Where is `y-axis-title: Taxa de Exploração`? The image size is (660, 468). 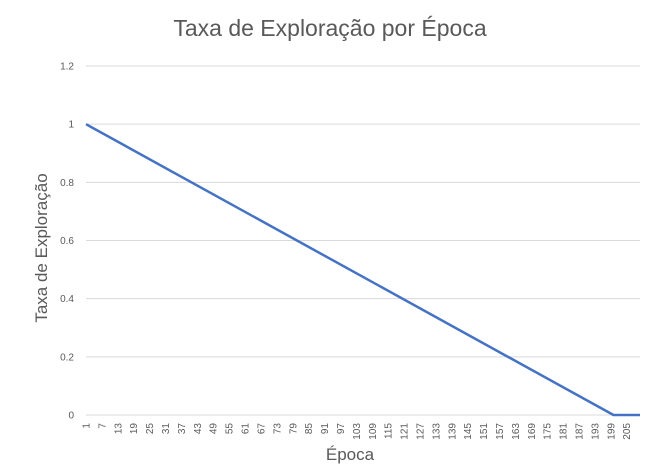 y-axis-title: Taxa de Exploração is located at coordinates (41, 247).